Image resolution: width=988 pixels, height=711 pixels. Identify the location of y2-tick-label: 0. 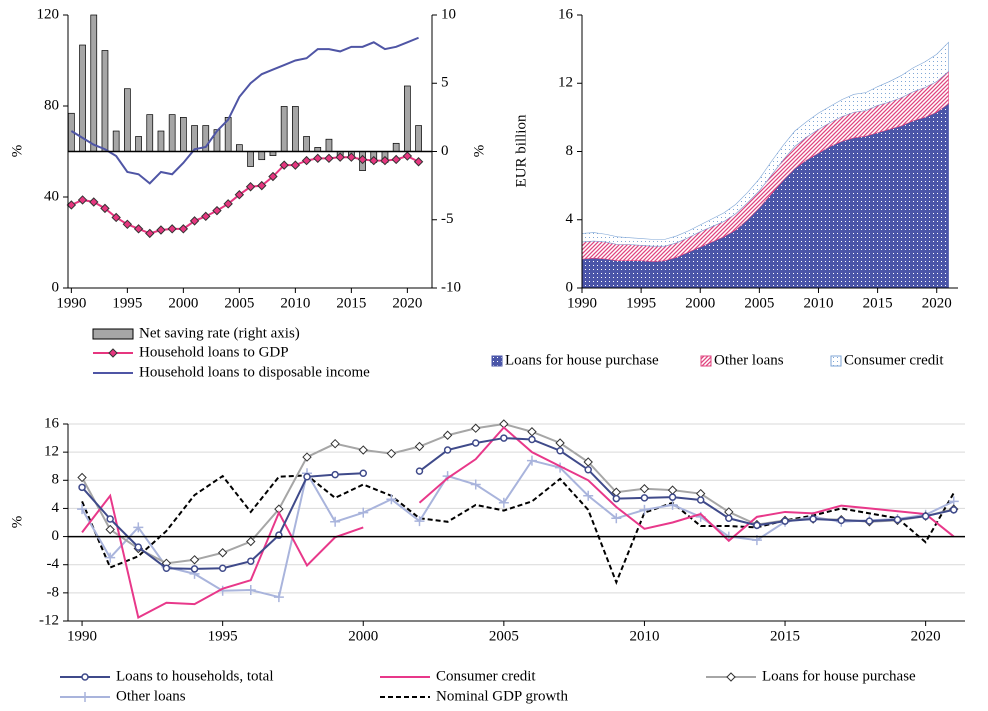
(445, 151).